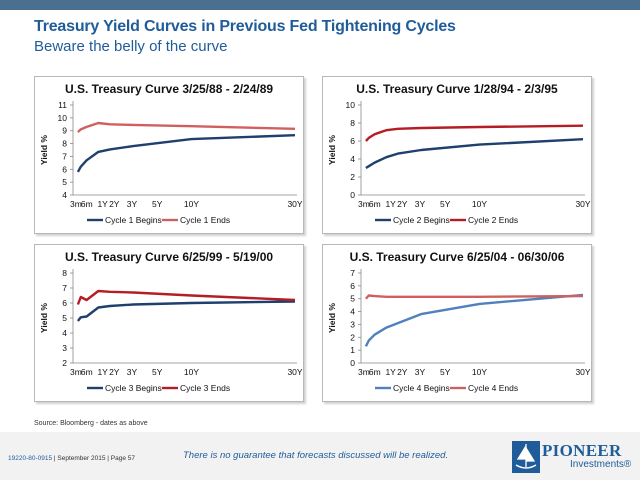 Image resolution: width=640 pixels, height=480 pixels. I want to click on chart-title: U.S. Treasury Curve 3/25/88 - 2/24/89, so click(169, 89).